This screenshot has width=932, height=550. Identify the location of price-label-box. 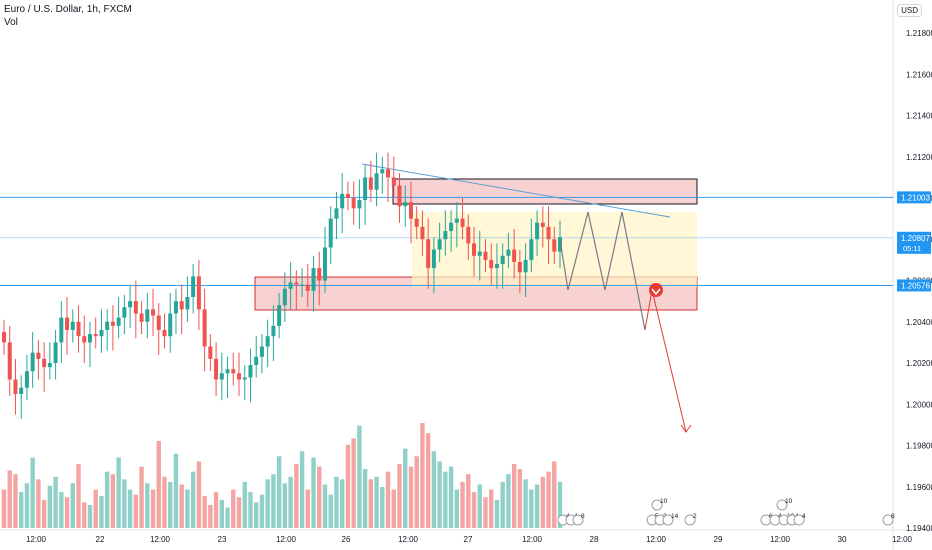
(914, 242).